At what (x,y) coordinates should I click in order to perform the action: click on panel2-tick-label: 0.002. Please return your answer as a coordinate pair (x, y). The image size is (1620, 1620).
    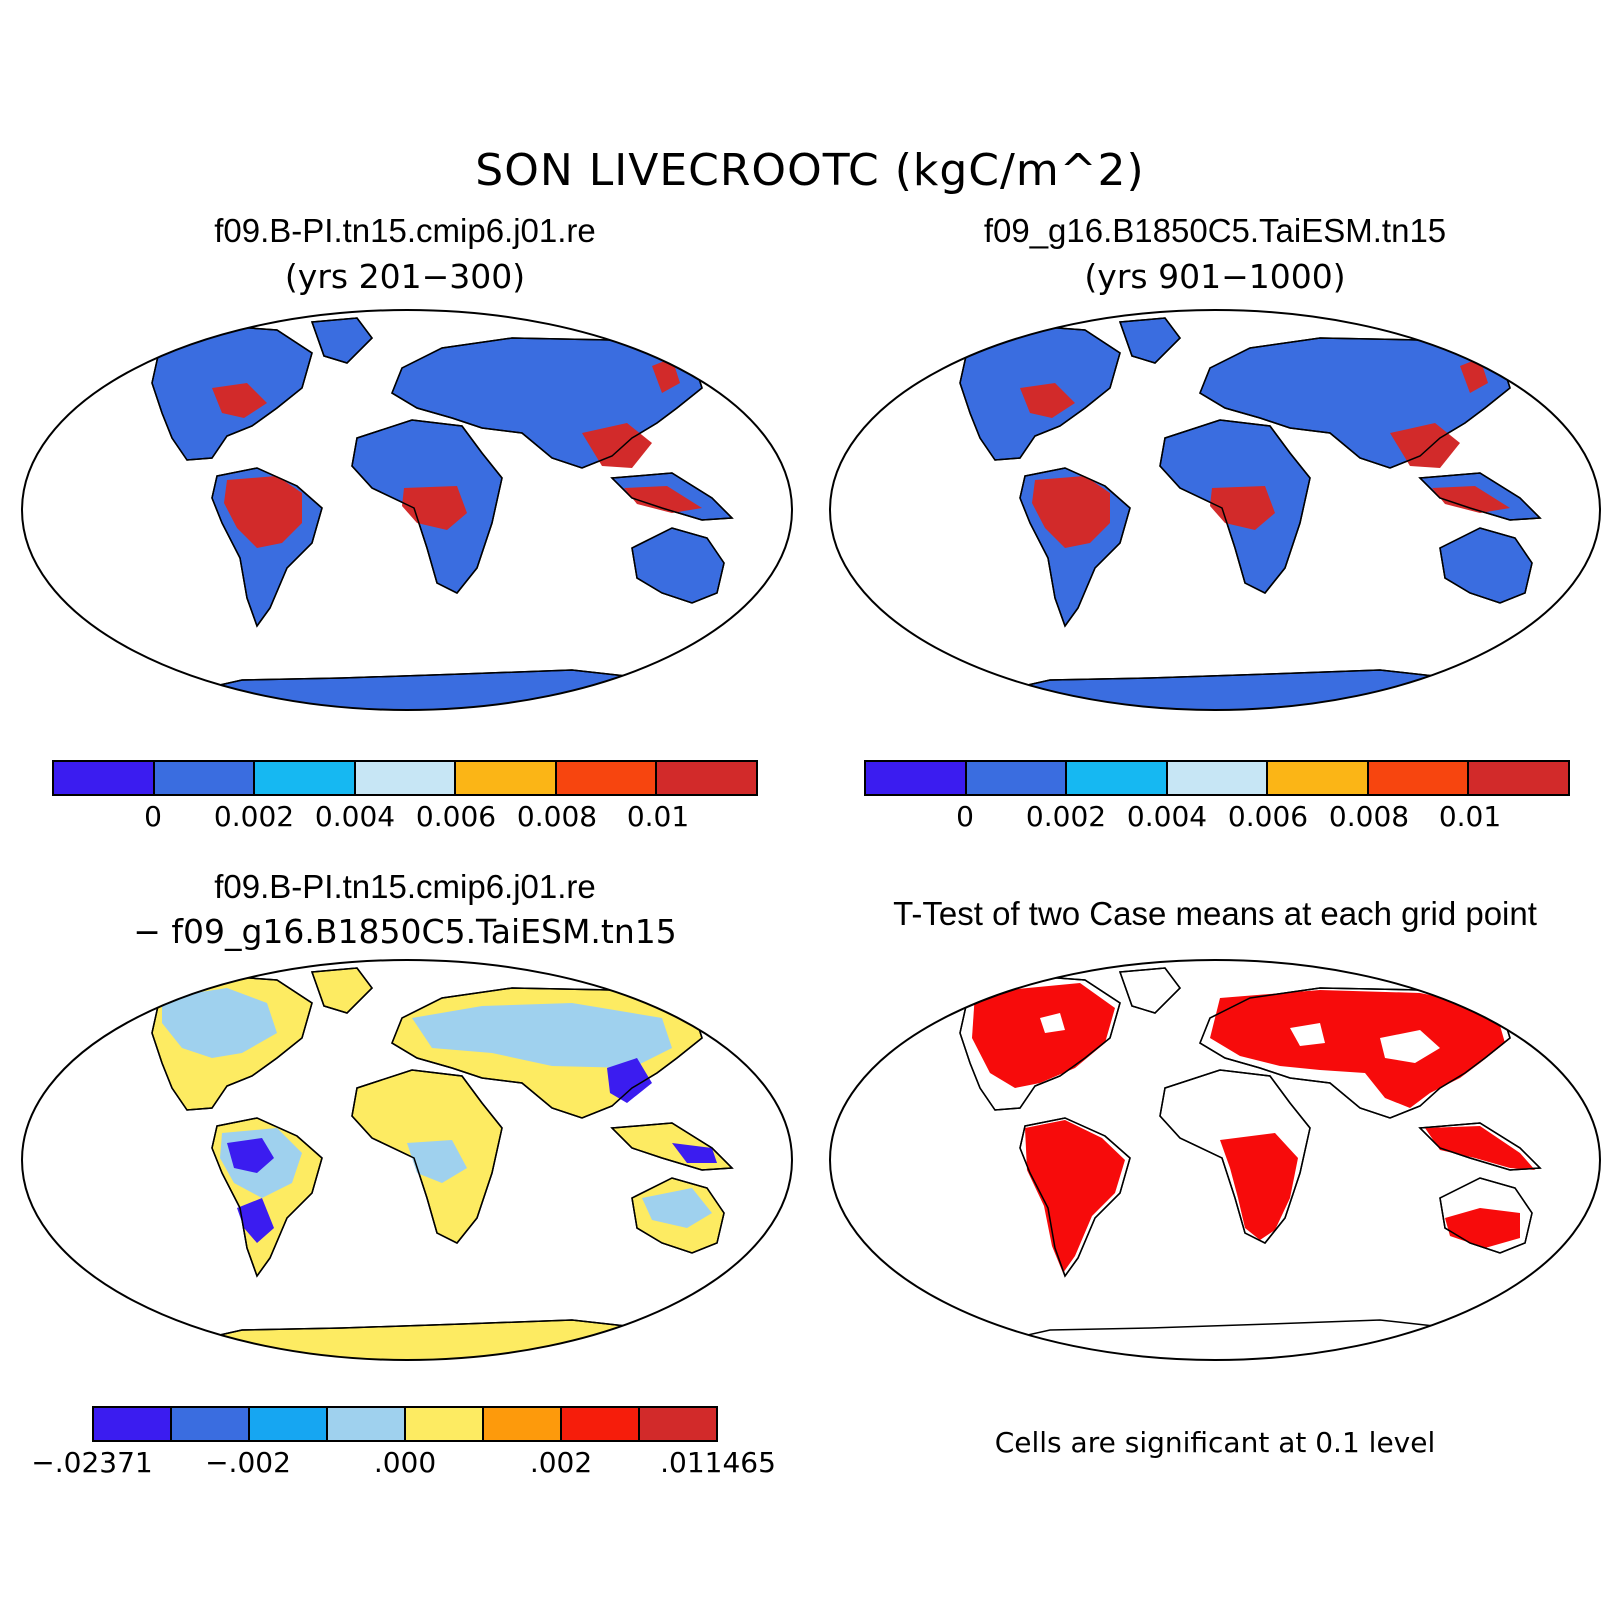
    Looking at the image, I should click on (1066, 816).